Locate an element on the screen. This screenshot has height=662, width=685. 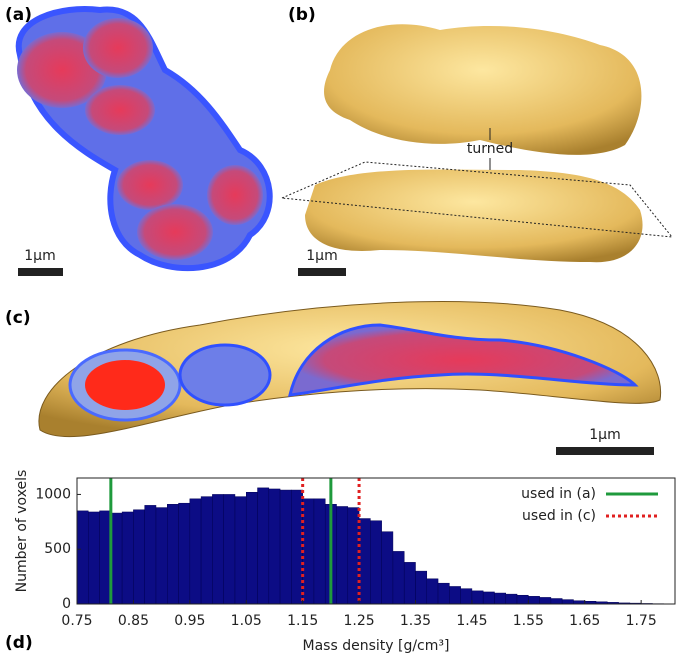
panel-a-image is located at coordinates (143, 142).